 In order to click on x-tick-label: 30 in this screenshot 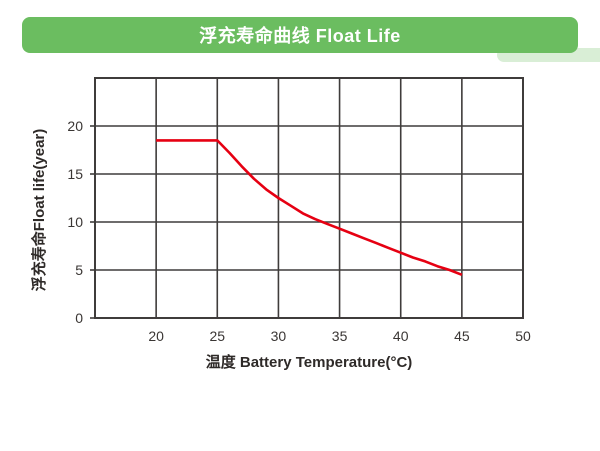, I will do `click(279, 336)`.